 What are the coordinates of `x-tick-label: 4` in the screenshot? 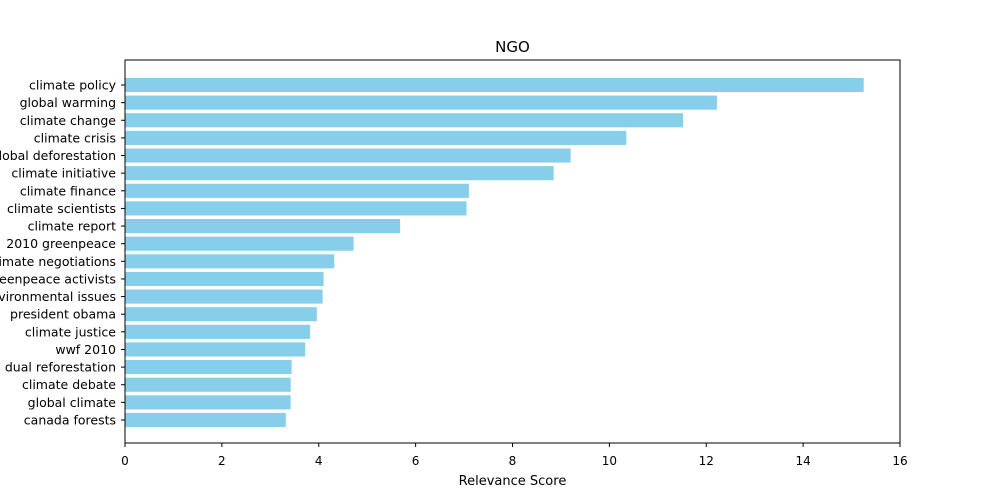 It's located at (319, 461).